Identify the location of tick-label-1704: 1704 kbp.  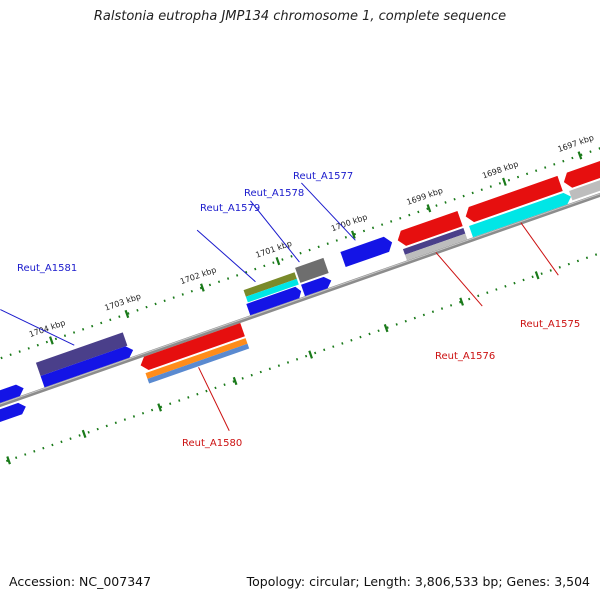
(47, 328).